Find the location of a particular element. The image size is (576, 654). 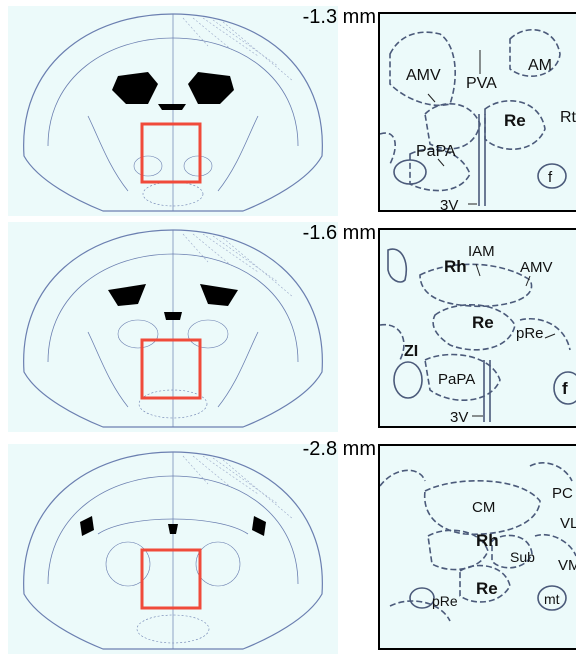

coordinate-label-1: -1.3 mm is located at coordinates (339, 17).